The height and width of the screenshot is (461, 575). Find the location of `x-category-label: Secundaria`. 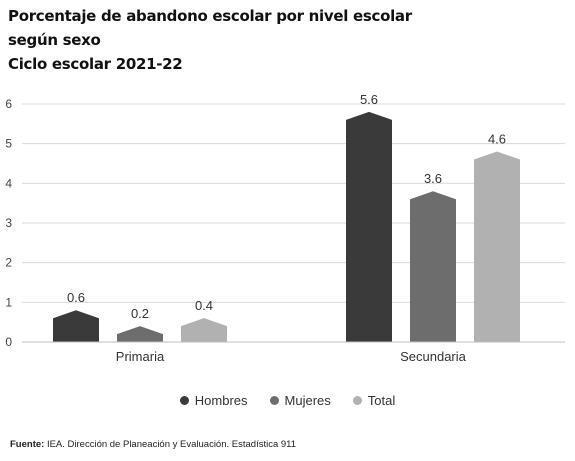

x-category-label: Secundaria is located at coordinates (433, 356).